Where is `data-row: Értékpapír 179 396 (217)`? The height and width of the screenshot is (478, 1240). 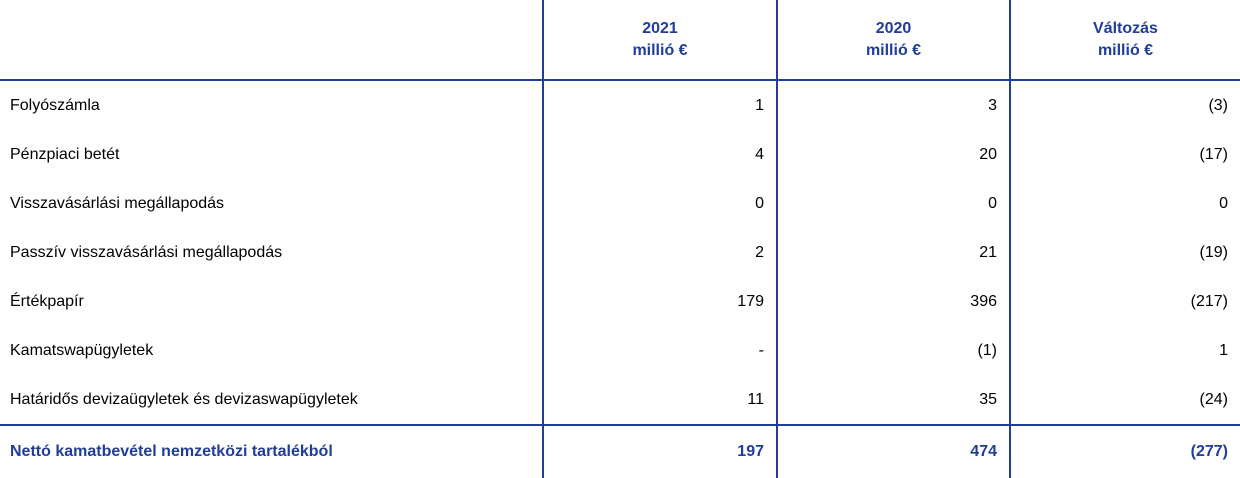
data-row: Értékpapír 179 396 (217) is located at coordinates (620, 301).